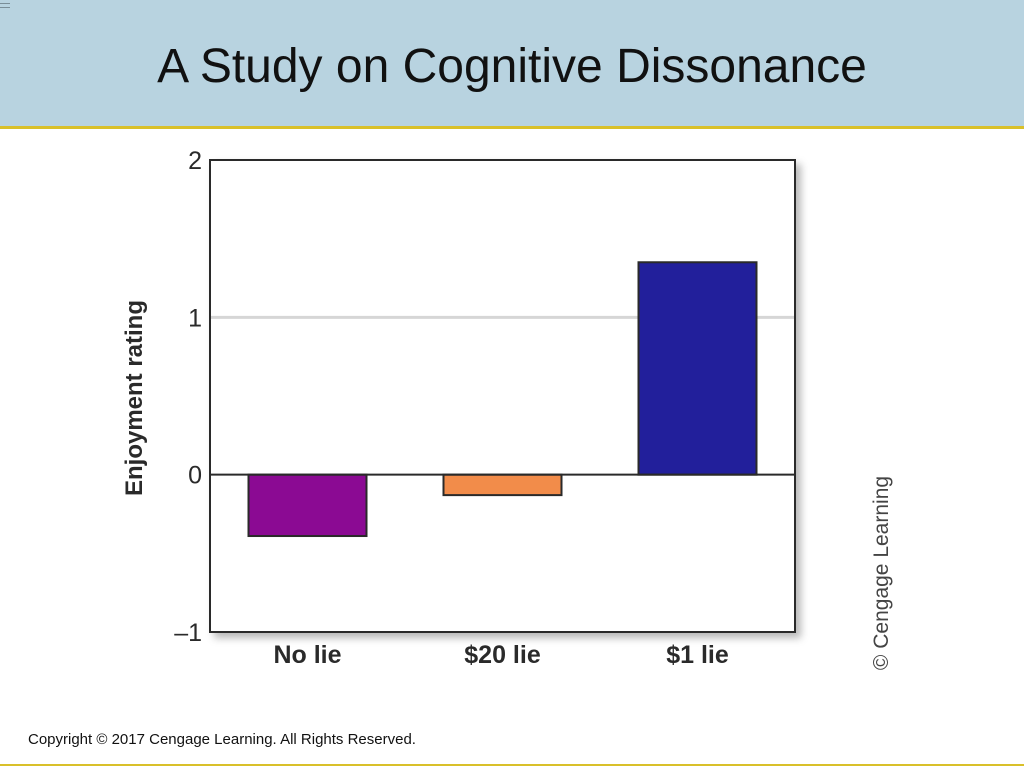 Image resolution: width=1024 pixels, height=768 pixels. I want to click on y-tick-label: 2, so click(195, 161).